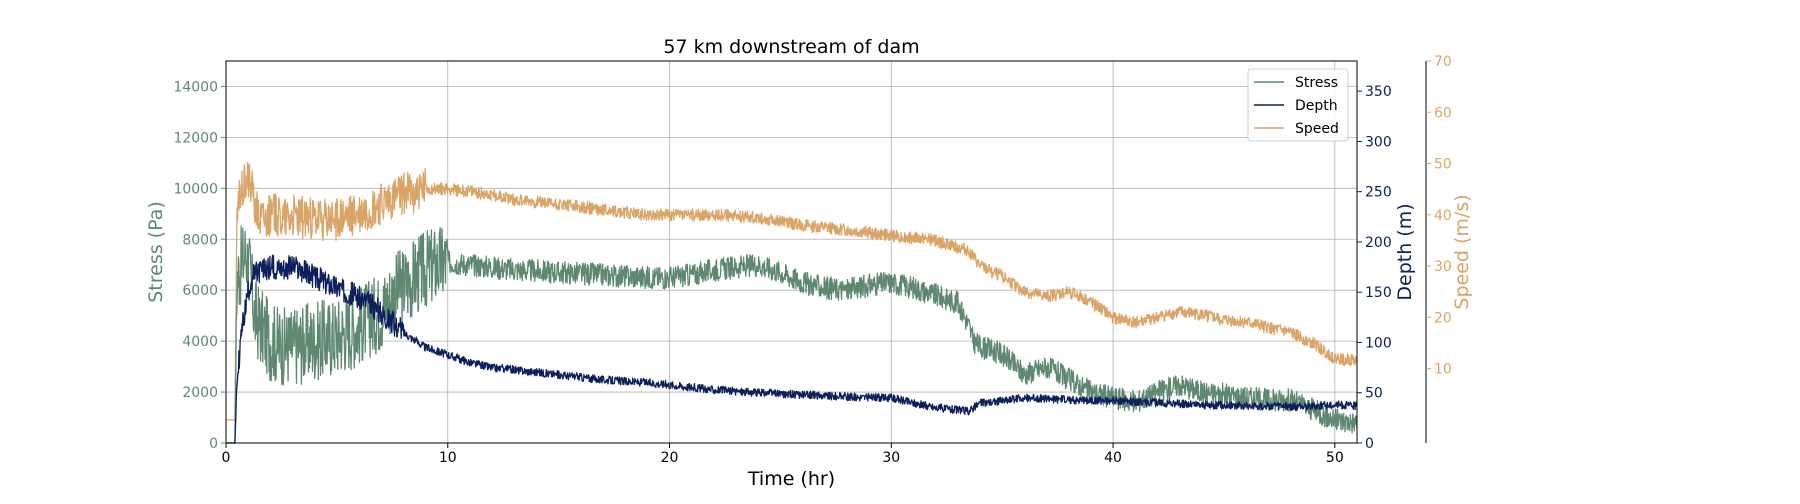 The width and height of the screenshot is (1800, 504). I want to click on speed-tick-label: 10, so click(1443, 370).